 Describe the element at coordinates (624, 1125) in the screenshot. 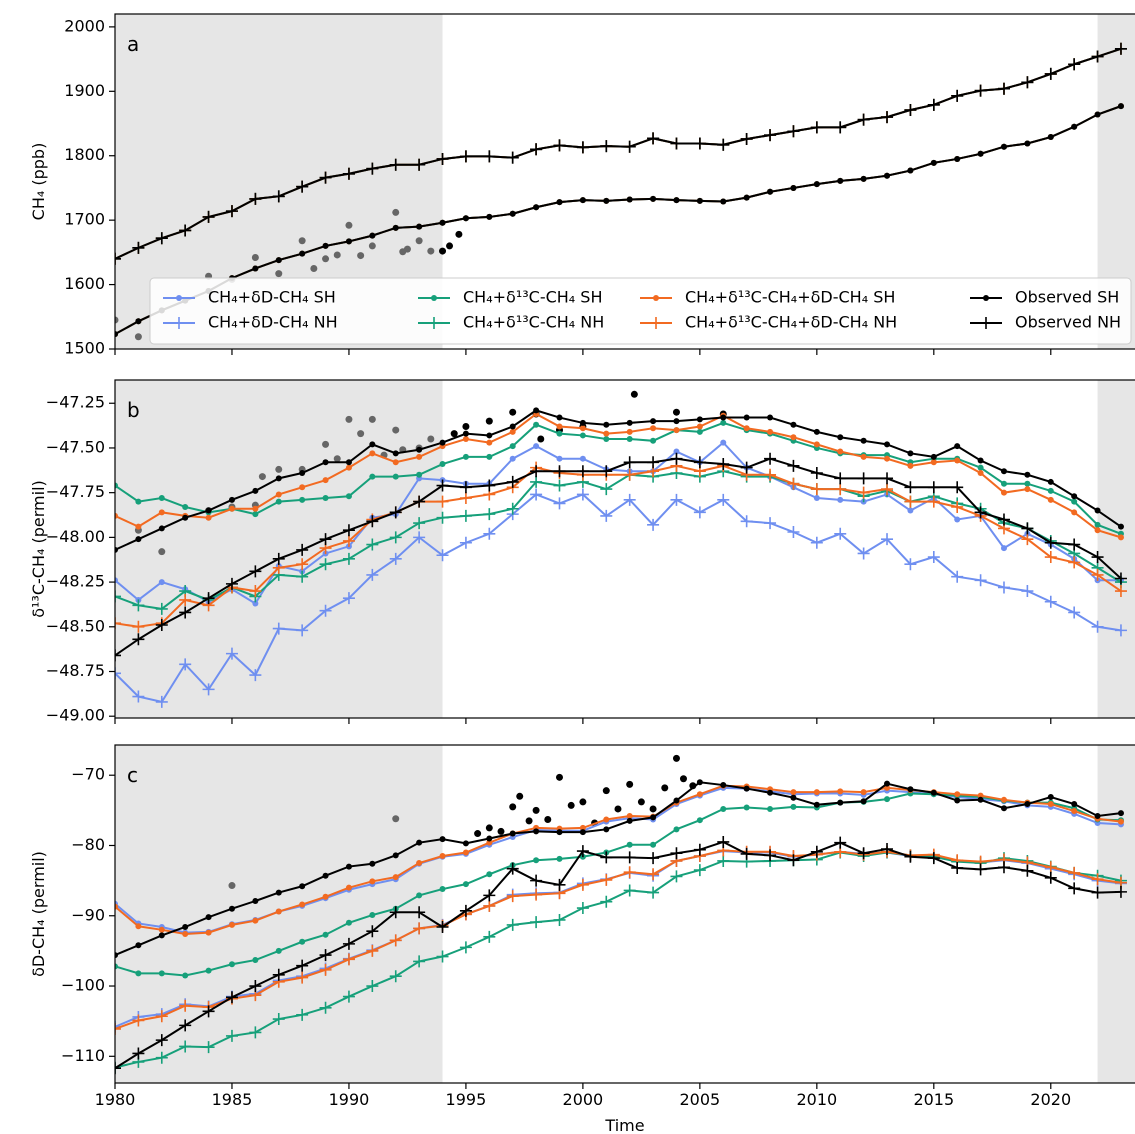

I see `x-axis-label: Time` at that location.